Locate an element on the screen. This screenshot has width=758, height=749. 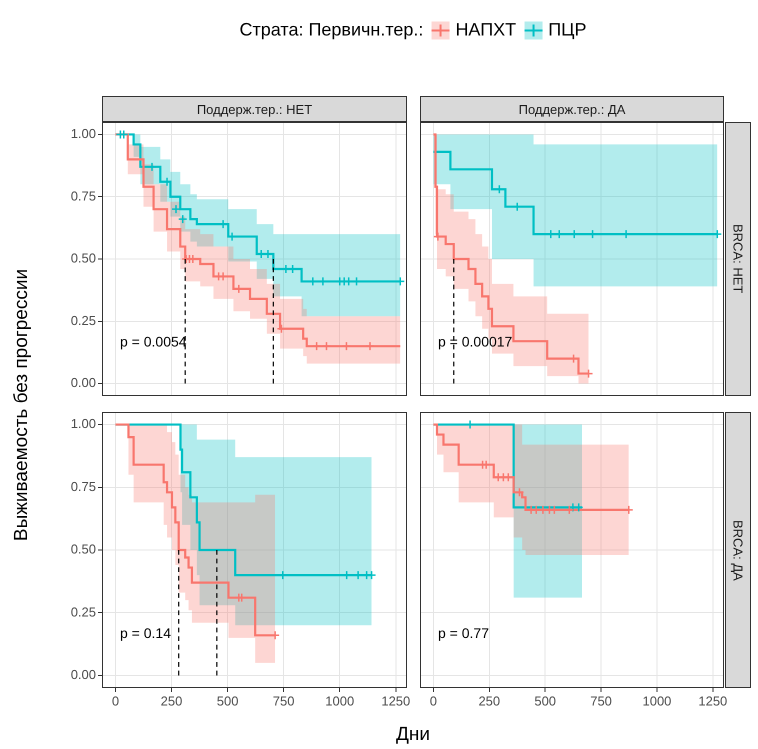
chart-title: Поддерж.тер.: НЕТ is located at coordinates (254, 109).